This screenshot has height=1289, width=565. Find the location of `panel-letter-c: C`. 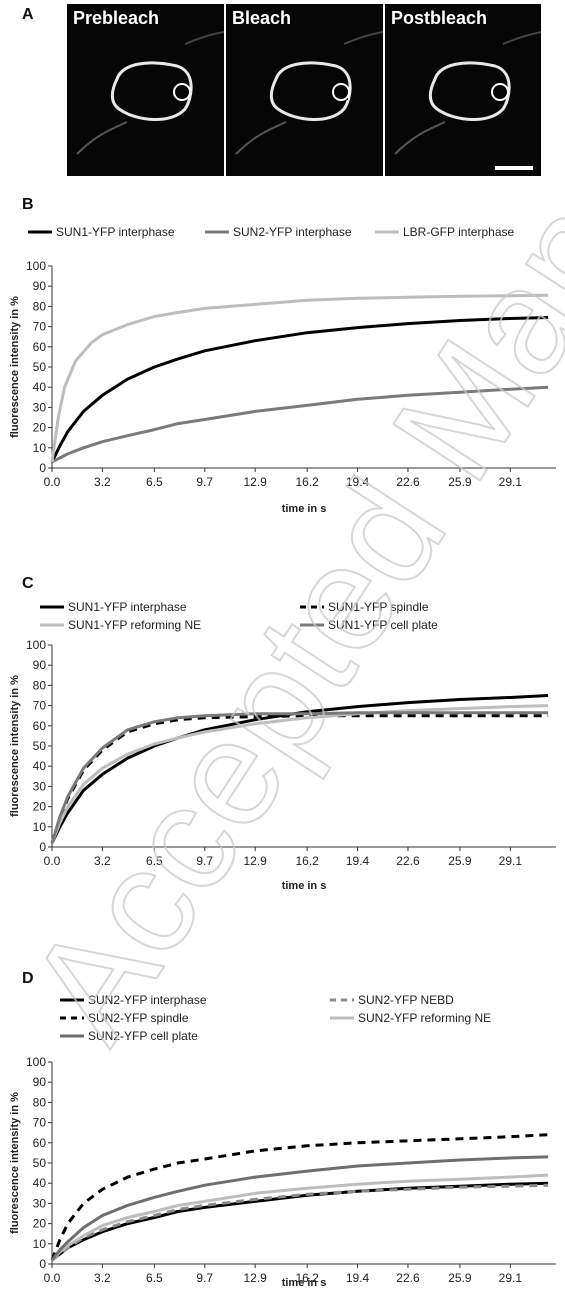

panel-letter-c: C is located at coordinates (28, 583).